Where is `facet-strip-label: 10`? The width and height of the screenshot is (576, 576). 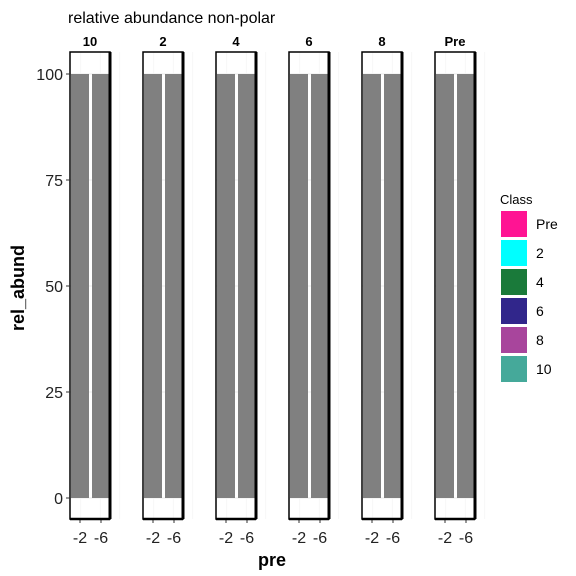
facet-strip-label: 10 is located at coordinates (90, 41).